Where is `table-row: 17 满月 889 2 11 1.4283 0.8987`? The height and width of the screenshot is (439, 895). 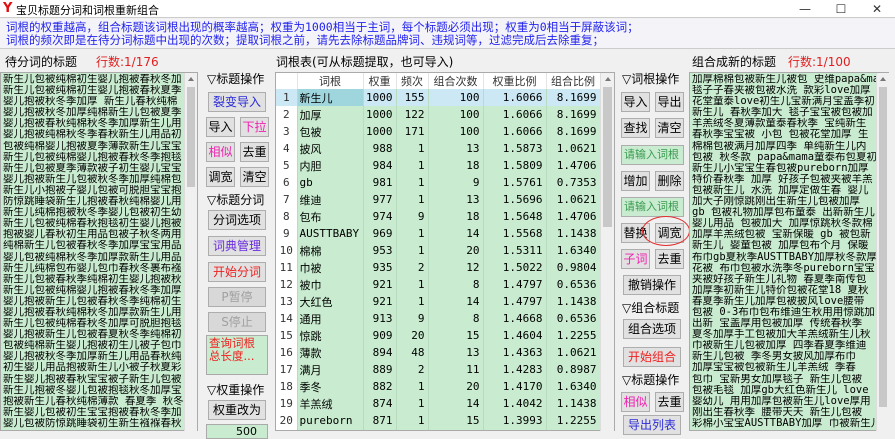 table-row: 17 满月 889 2 11 1.4283 0.8987 is located at coordinates (438, 369).